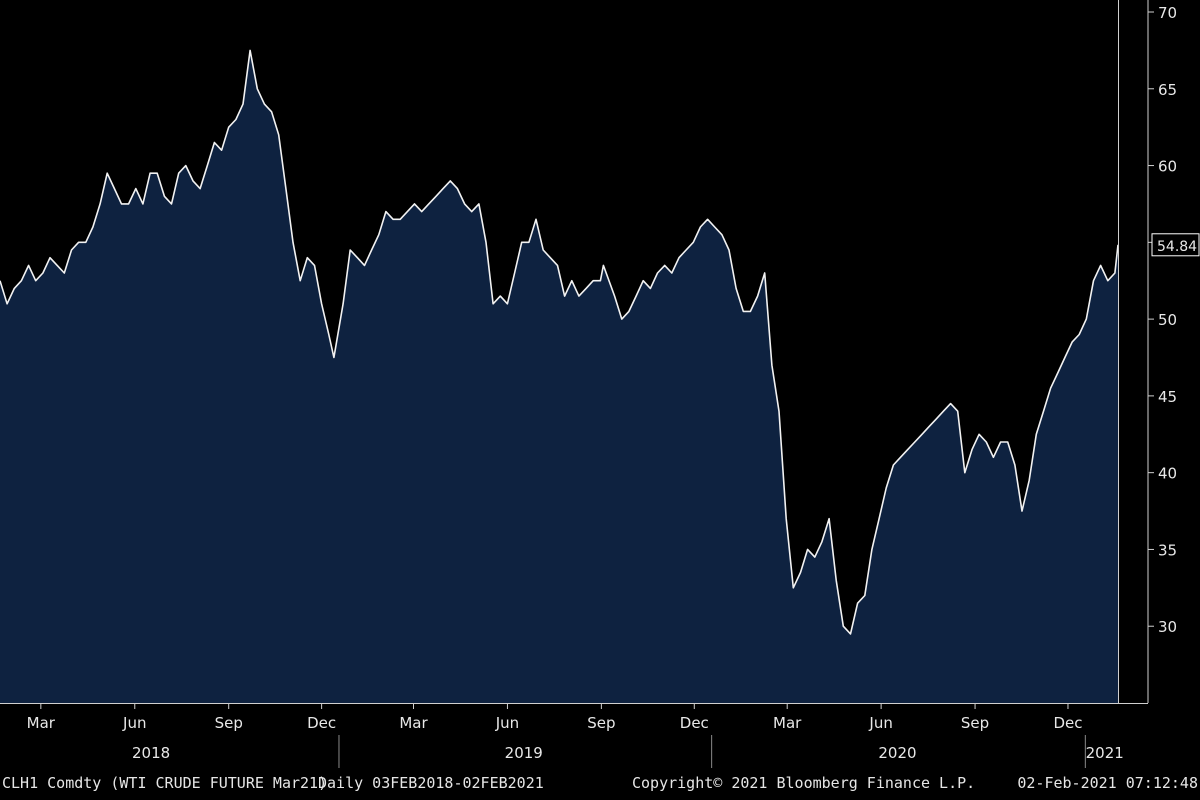 The height and width of the screenshot is (800, 1200). I want to click on y-tick-label: 60, so click(1167, 167).